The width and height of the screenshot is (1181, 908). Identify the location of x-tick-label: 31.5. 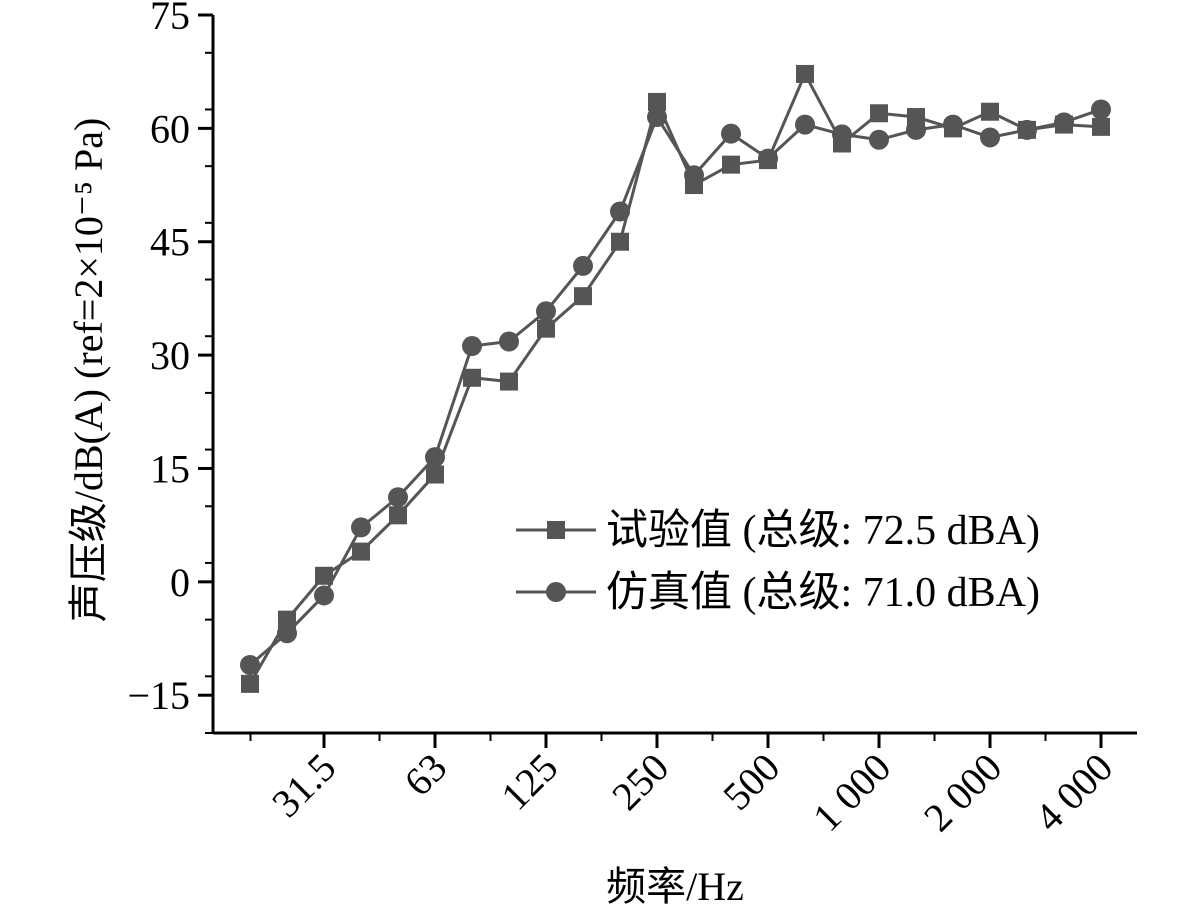
(303, 785).